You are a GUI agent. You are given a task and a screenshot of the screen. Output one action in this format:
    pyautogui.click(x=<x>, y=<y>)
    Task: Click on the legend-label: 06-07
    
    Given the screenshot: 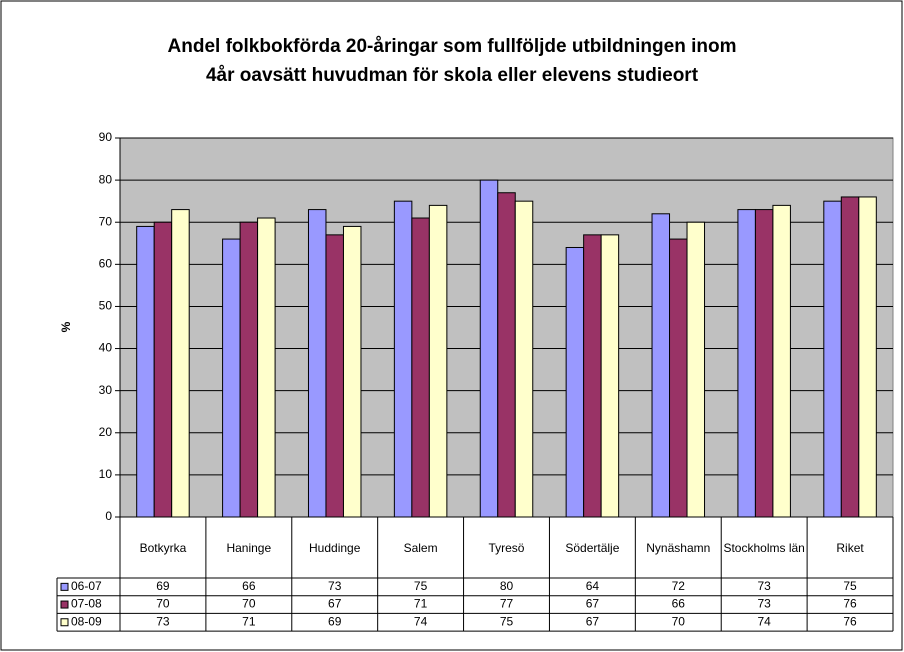 What is the action you would take?
    pyautogui.click(x=86, y=586)
    